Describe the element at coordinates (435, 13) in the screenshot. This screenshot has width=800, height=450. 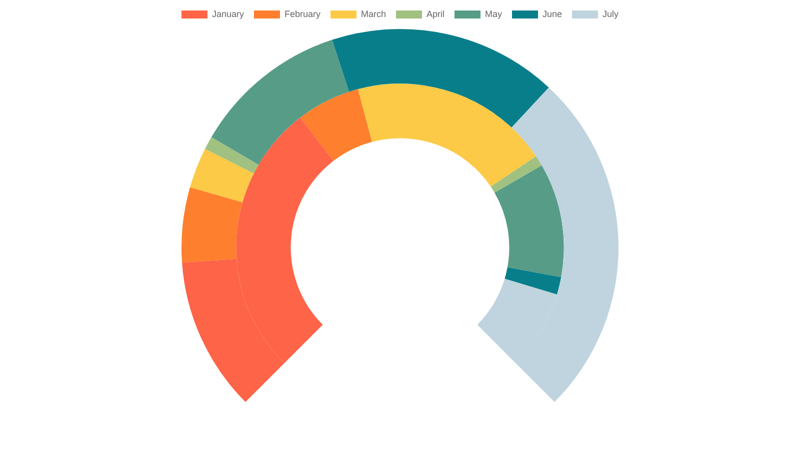
I see `legend-label: April` at that location.